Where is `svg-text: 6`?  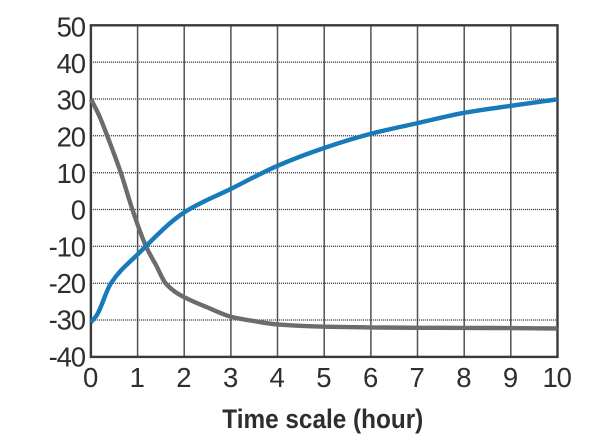
svg-text: 6 is located at coordinates (370, 377).